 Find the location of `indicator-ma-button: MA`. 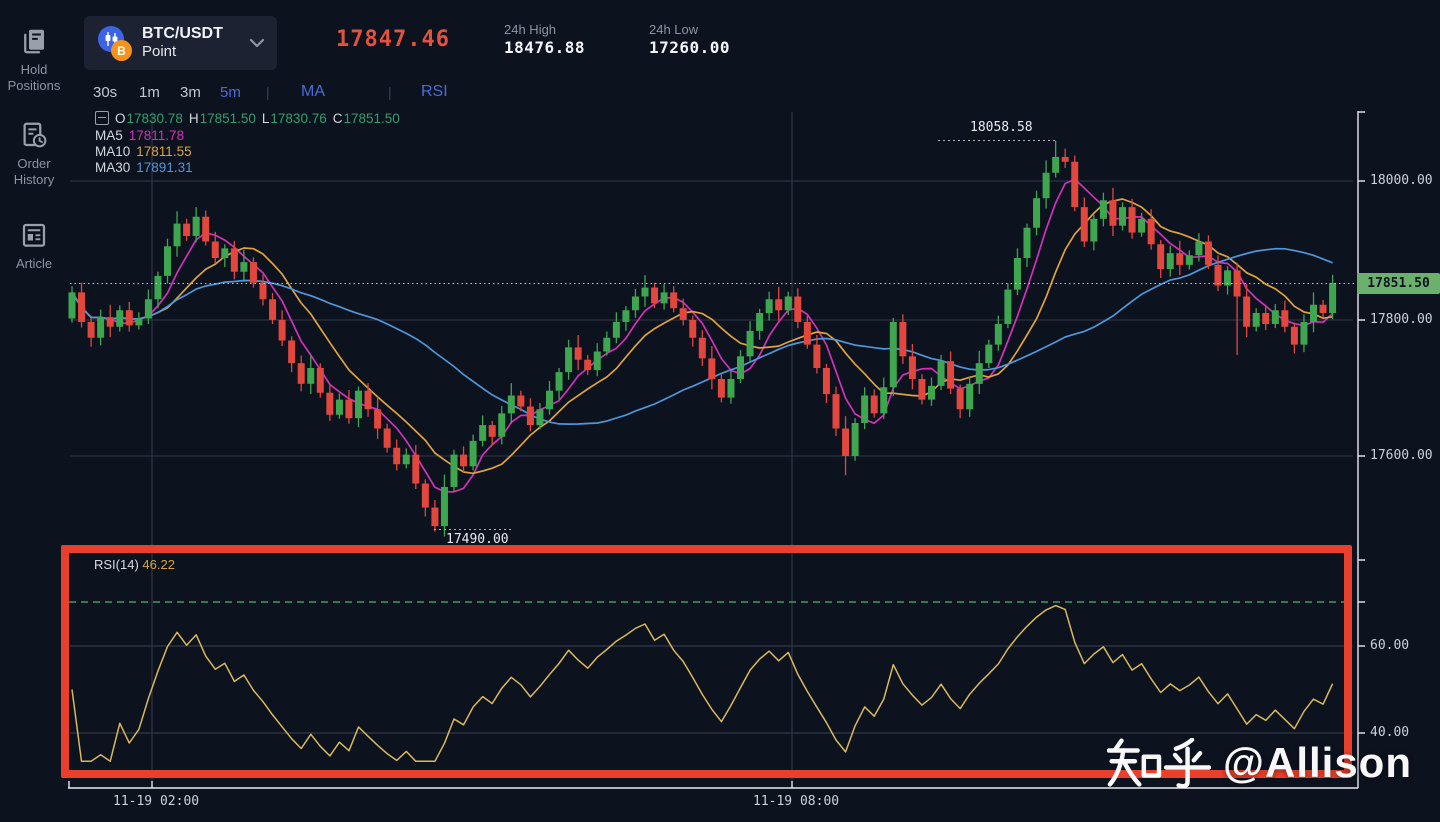

indicator-ma-button: MA is located at coordinates (313, 91).